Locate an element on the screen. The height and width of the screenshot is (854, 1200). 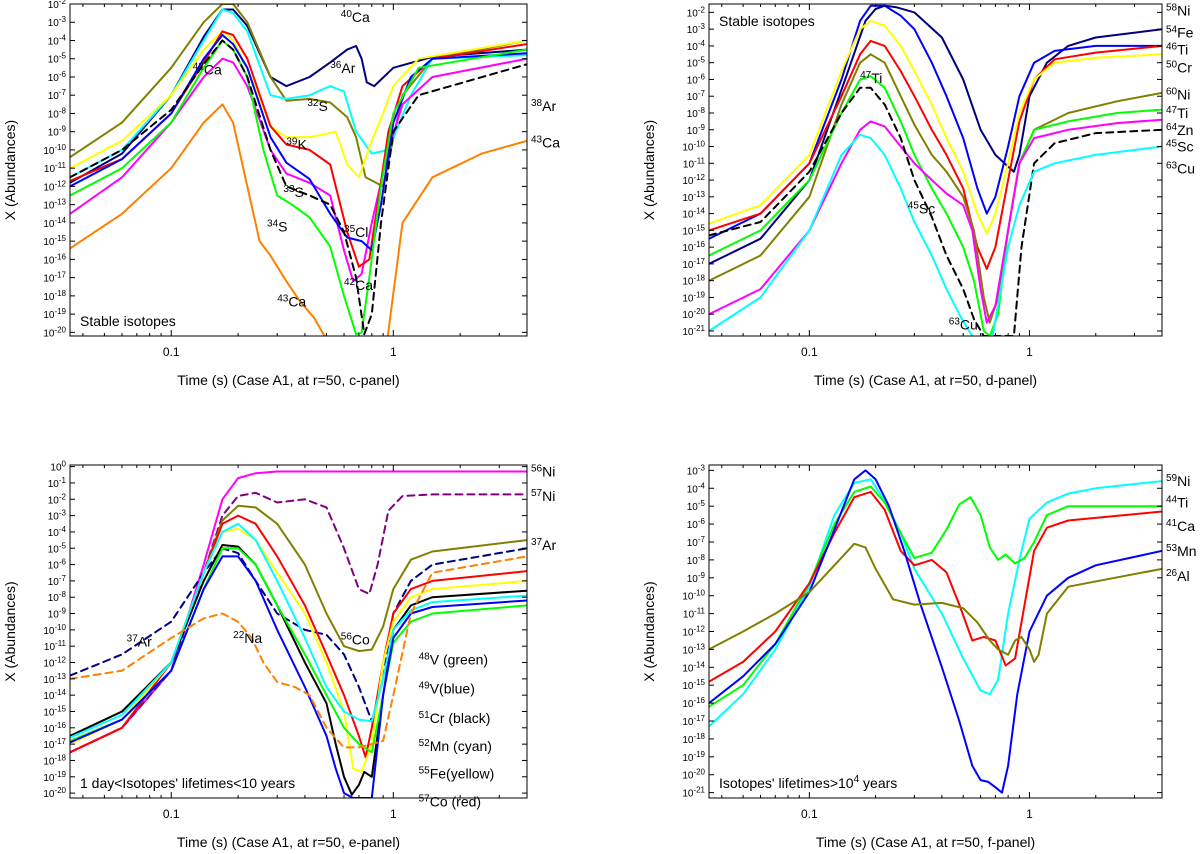
y-tick-exponent: -9 is located at coordinates (702, 127).